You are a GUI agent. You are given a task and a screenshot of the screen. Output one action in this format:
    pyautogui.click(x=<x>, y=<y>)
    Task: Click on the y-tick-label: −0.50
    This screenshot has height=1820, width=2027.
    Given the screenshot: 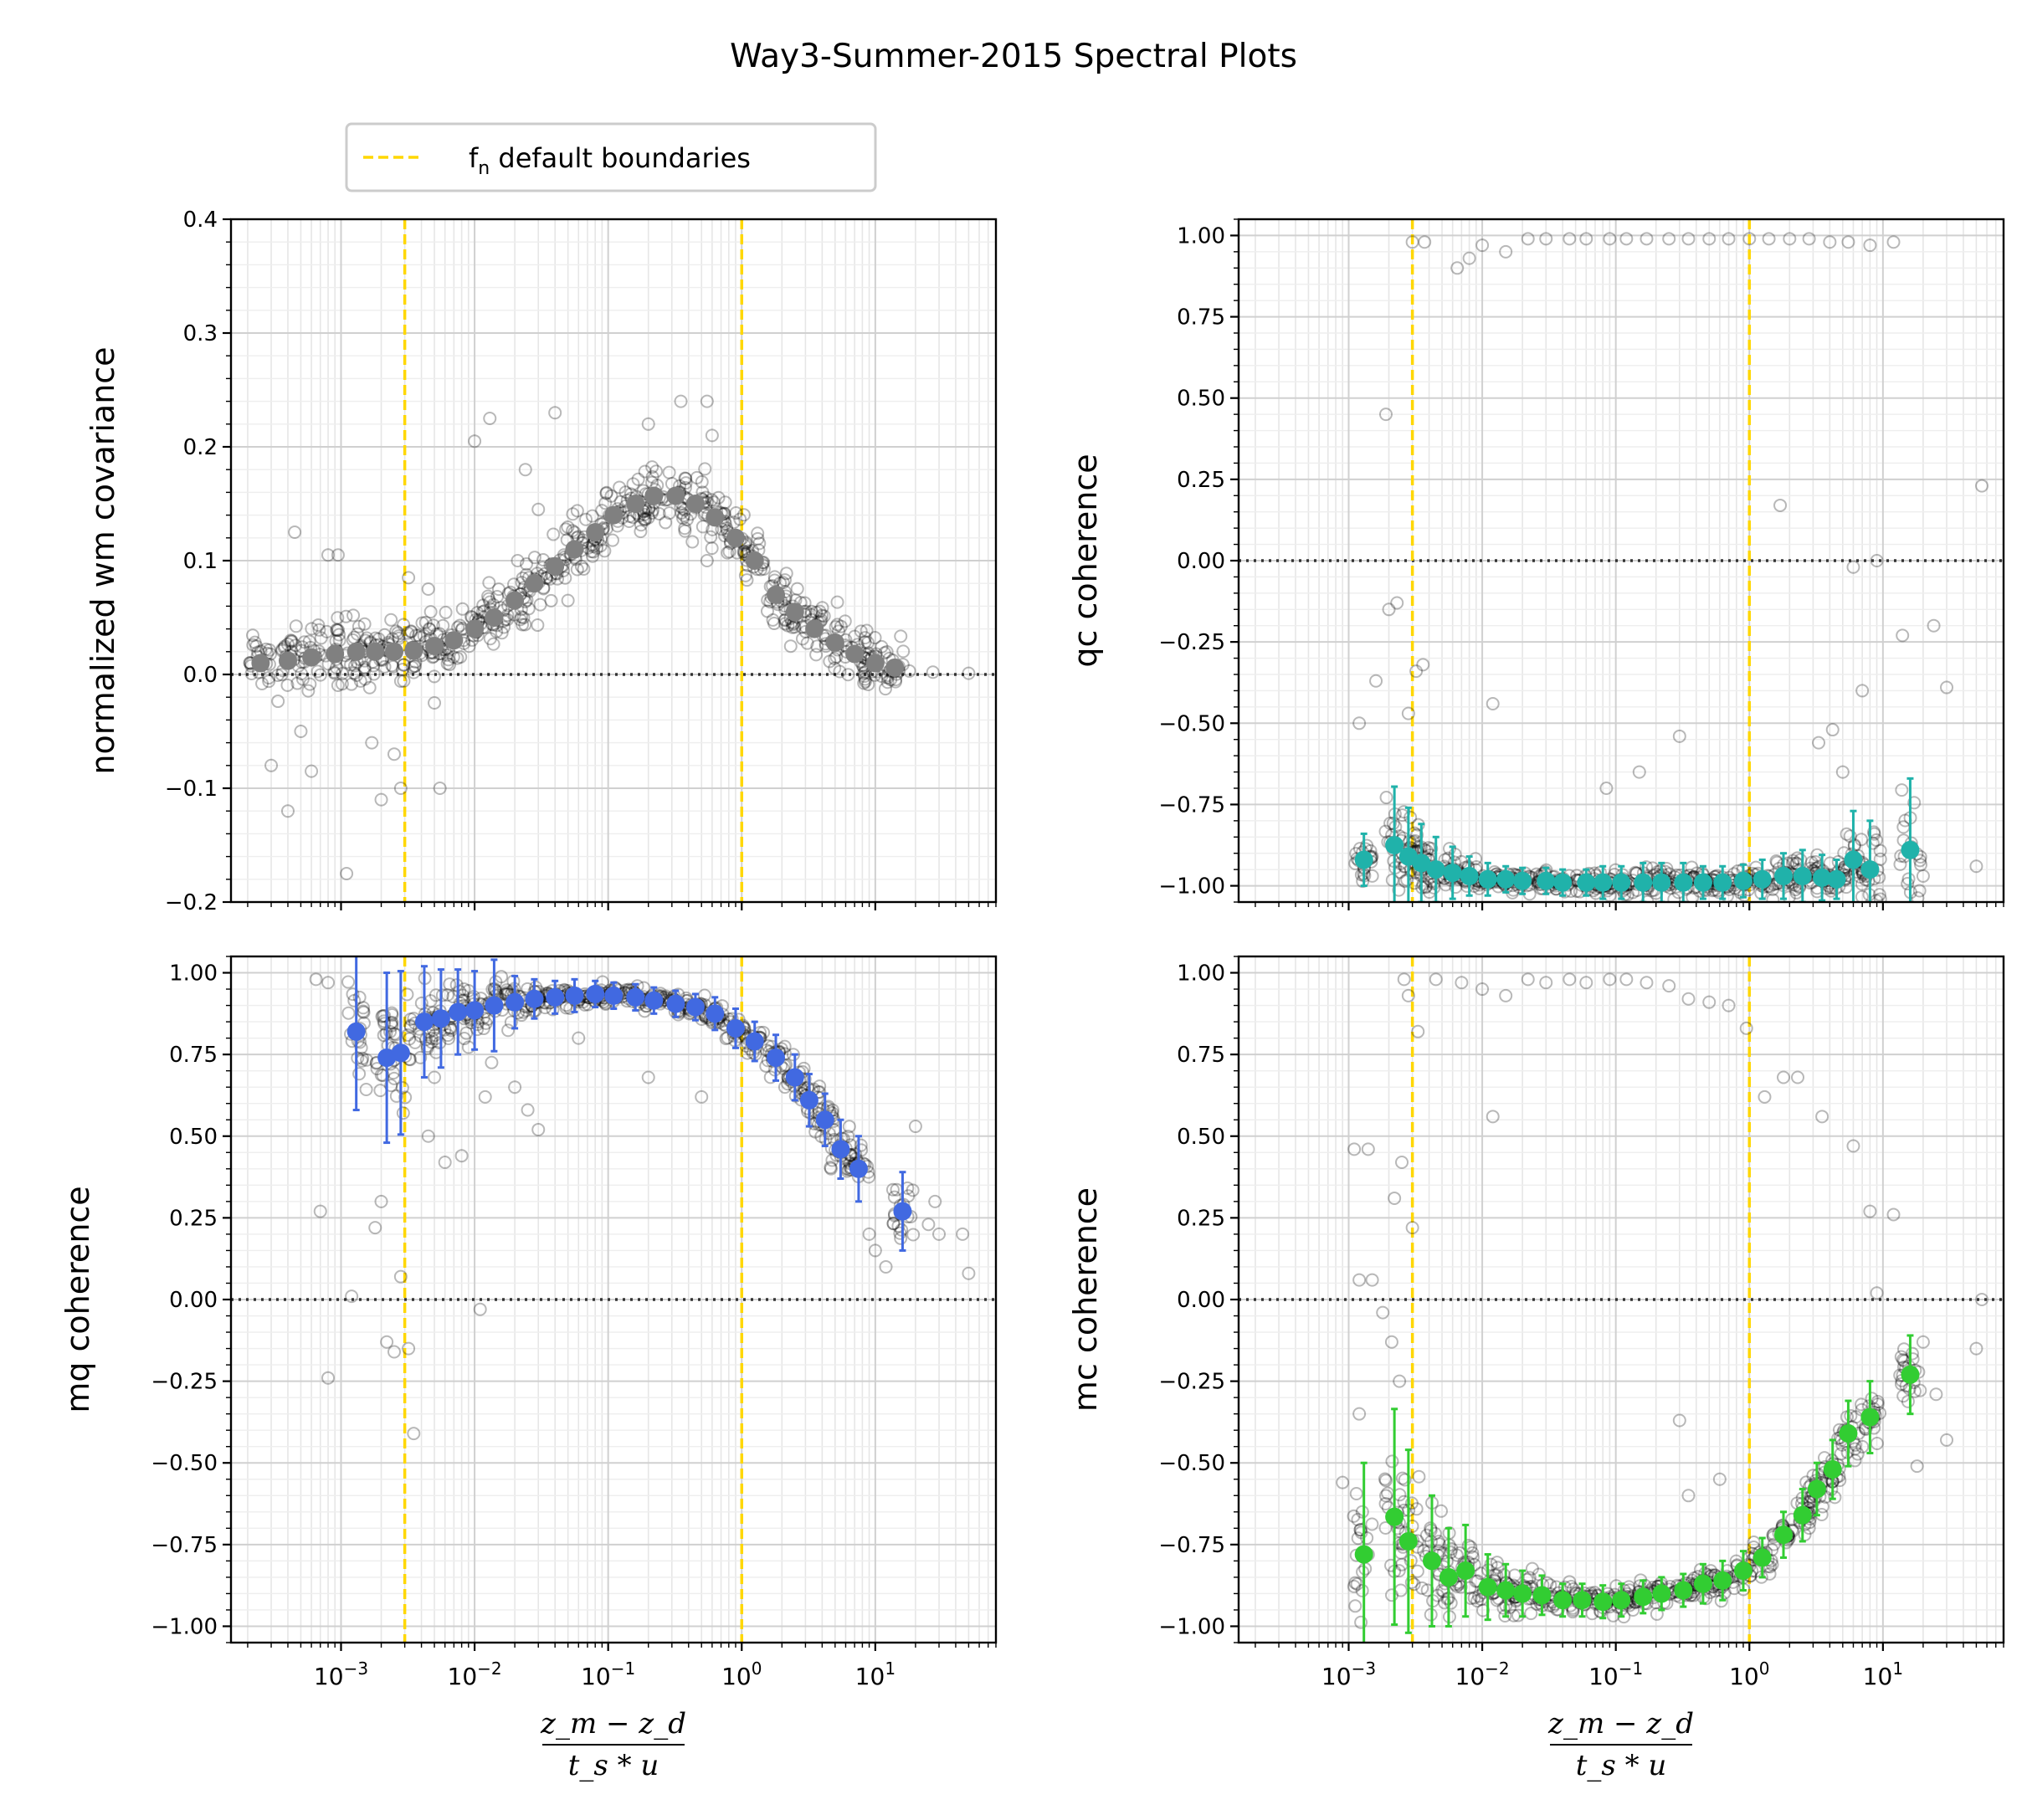 What is the action you would take?
    pyautogui.click(x=1191, y=1463)
    